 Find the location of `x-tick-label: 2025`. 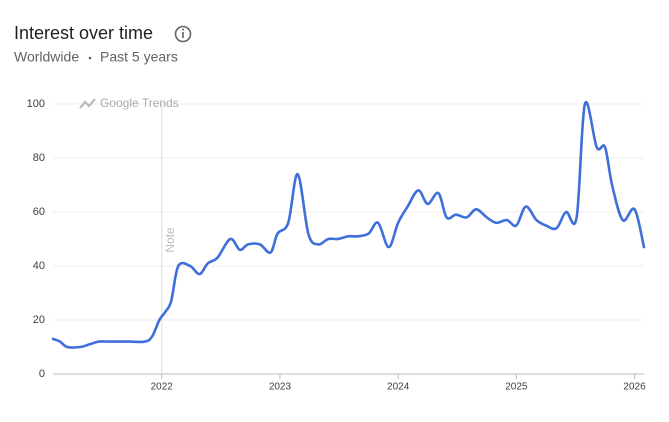

x-tick-label: 2025 is located at coordinates (516, 387).